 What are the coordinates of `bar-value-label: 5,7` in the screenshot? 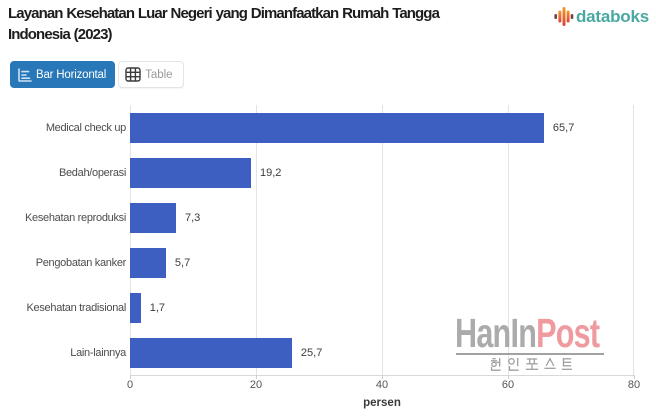 It's located at (182, 262).